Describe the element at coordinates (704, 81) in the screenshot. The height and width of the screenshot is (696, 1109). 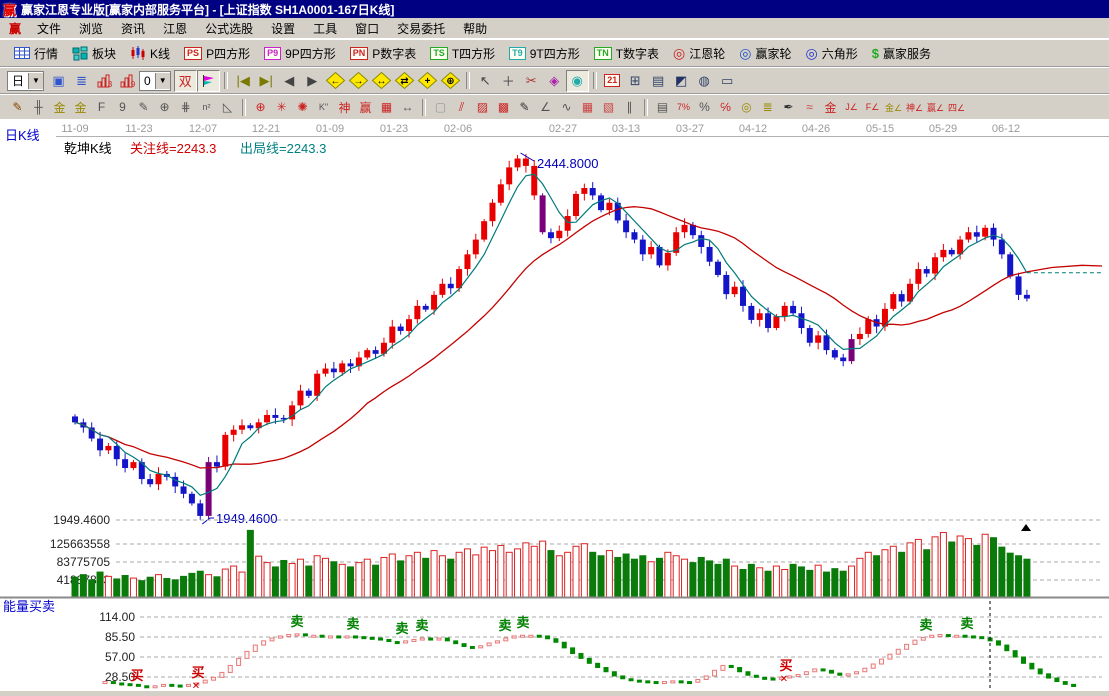
I see `data-export-button: ◍` at that location.